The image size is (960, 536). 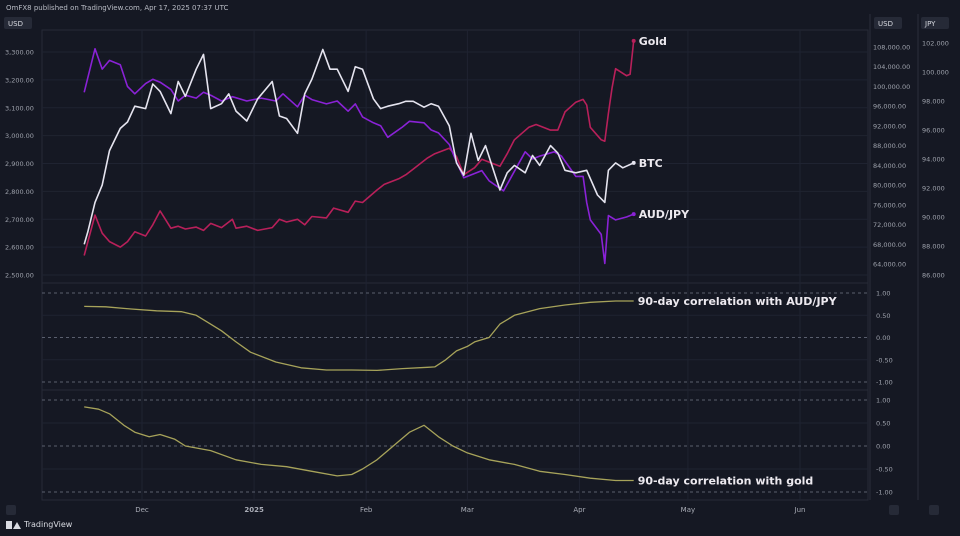 What do you see at coordinates (935, 44) in the screenshot?
I see `right-tick-label: 102.000` at bounding box center [935, 44].